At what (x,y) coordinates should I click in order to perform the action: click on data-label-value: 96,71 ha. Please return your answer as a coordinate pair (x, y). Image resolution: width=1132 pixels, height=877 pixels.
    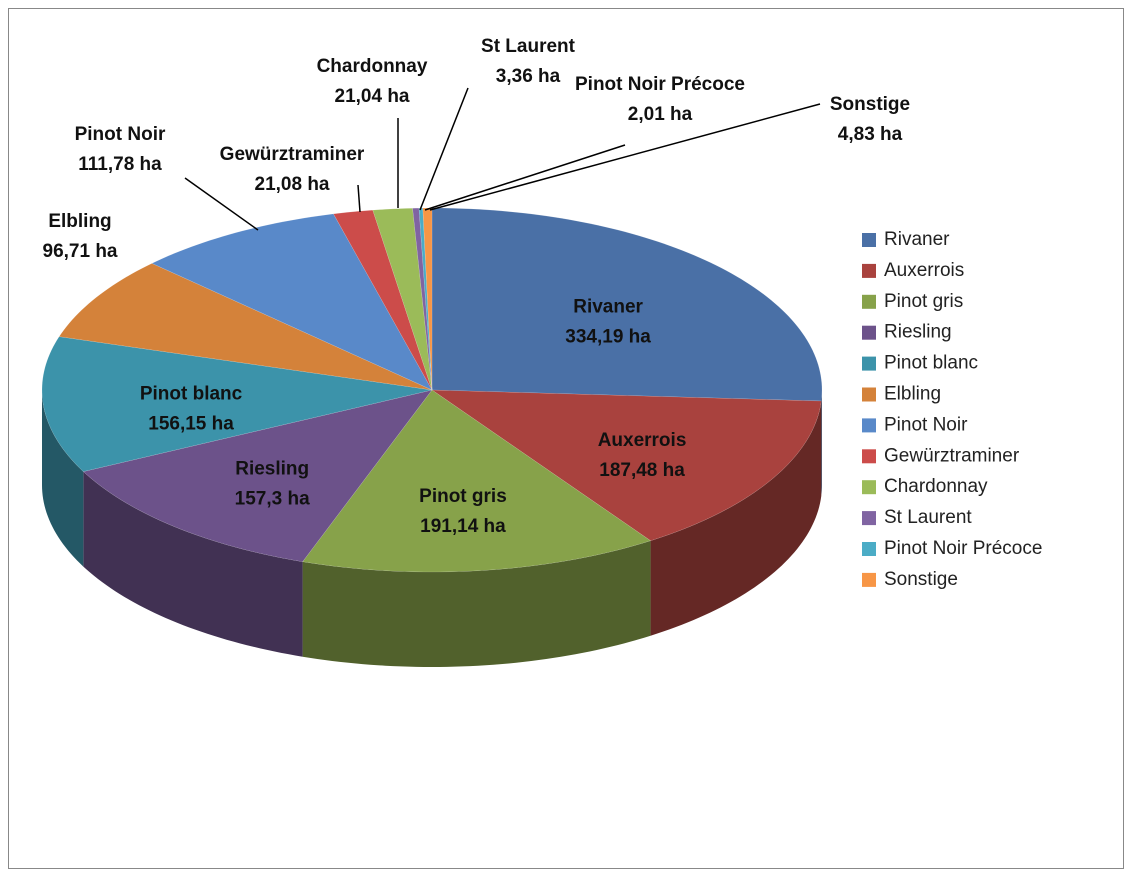
    Looking at the image, I should click on (80, 251).